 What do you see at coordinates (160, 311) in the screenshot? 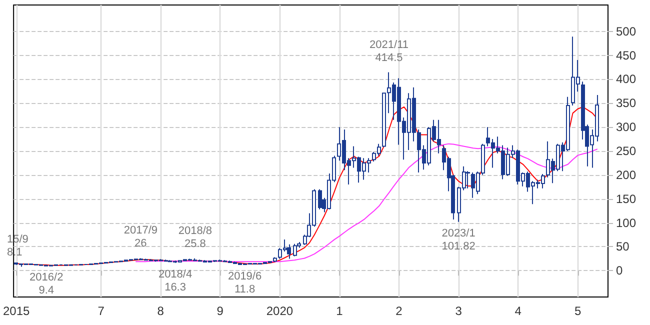
I see `x-tick-label: 8` at bounding box center [160, 311].